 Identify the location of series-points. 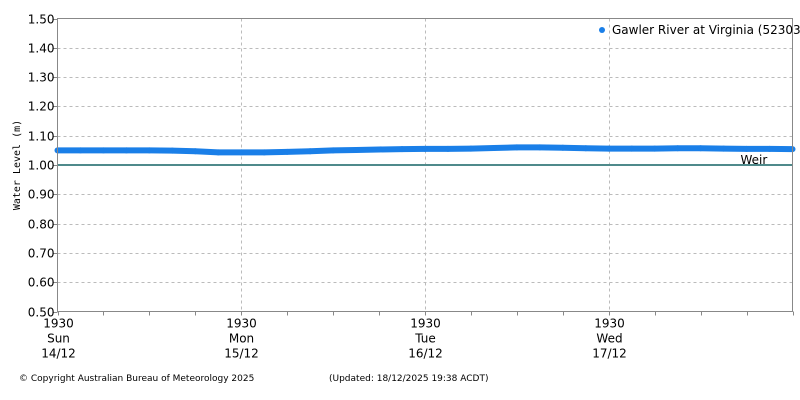
(425, 150).